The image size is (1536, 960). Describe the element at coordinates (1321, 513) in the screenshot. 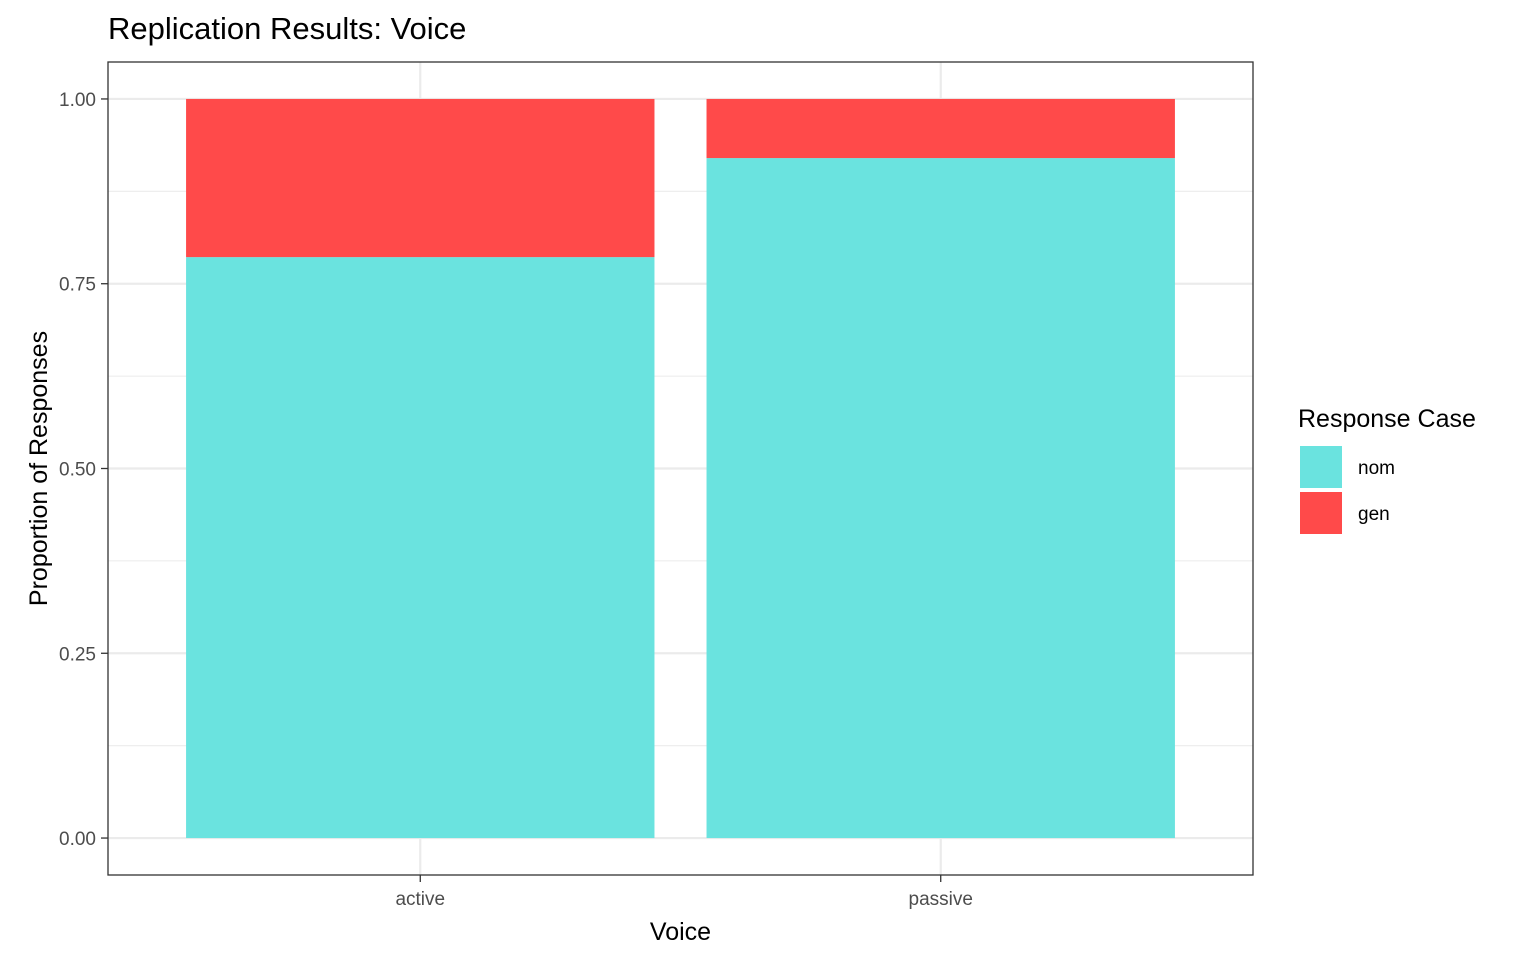

I see `legend-key-gen` at that location.